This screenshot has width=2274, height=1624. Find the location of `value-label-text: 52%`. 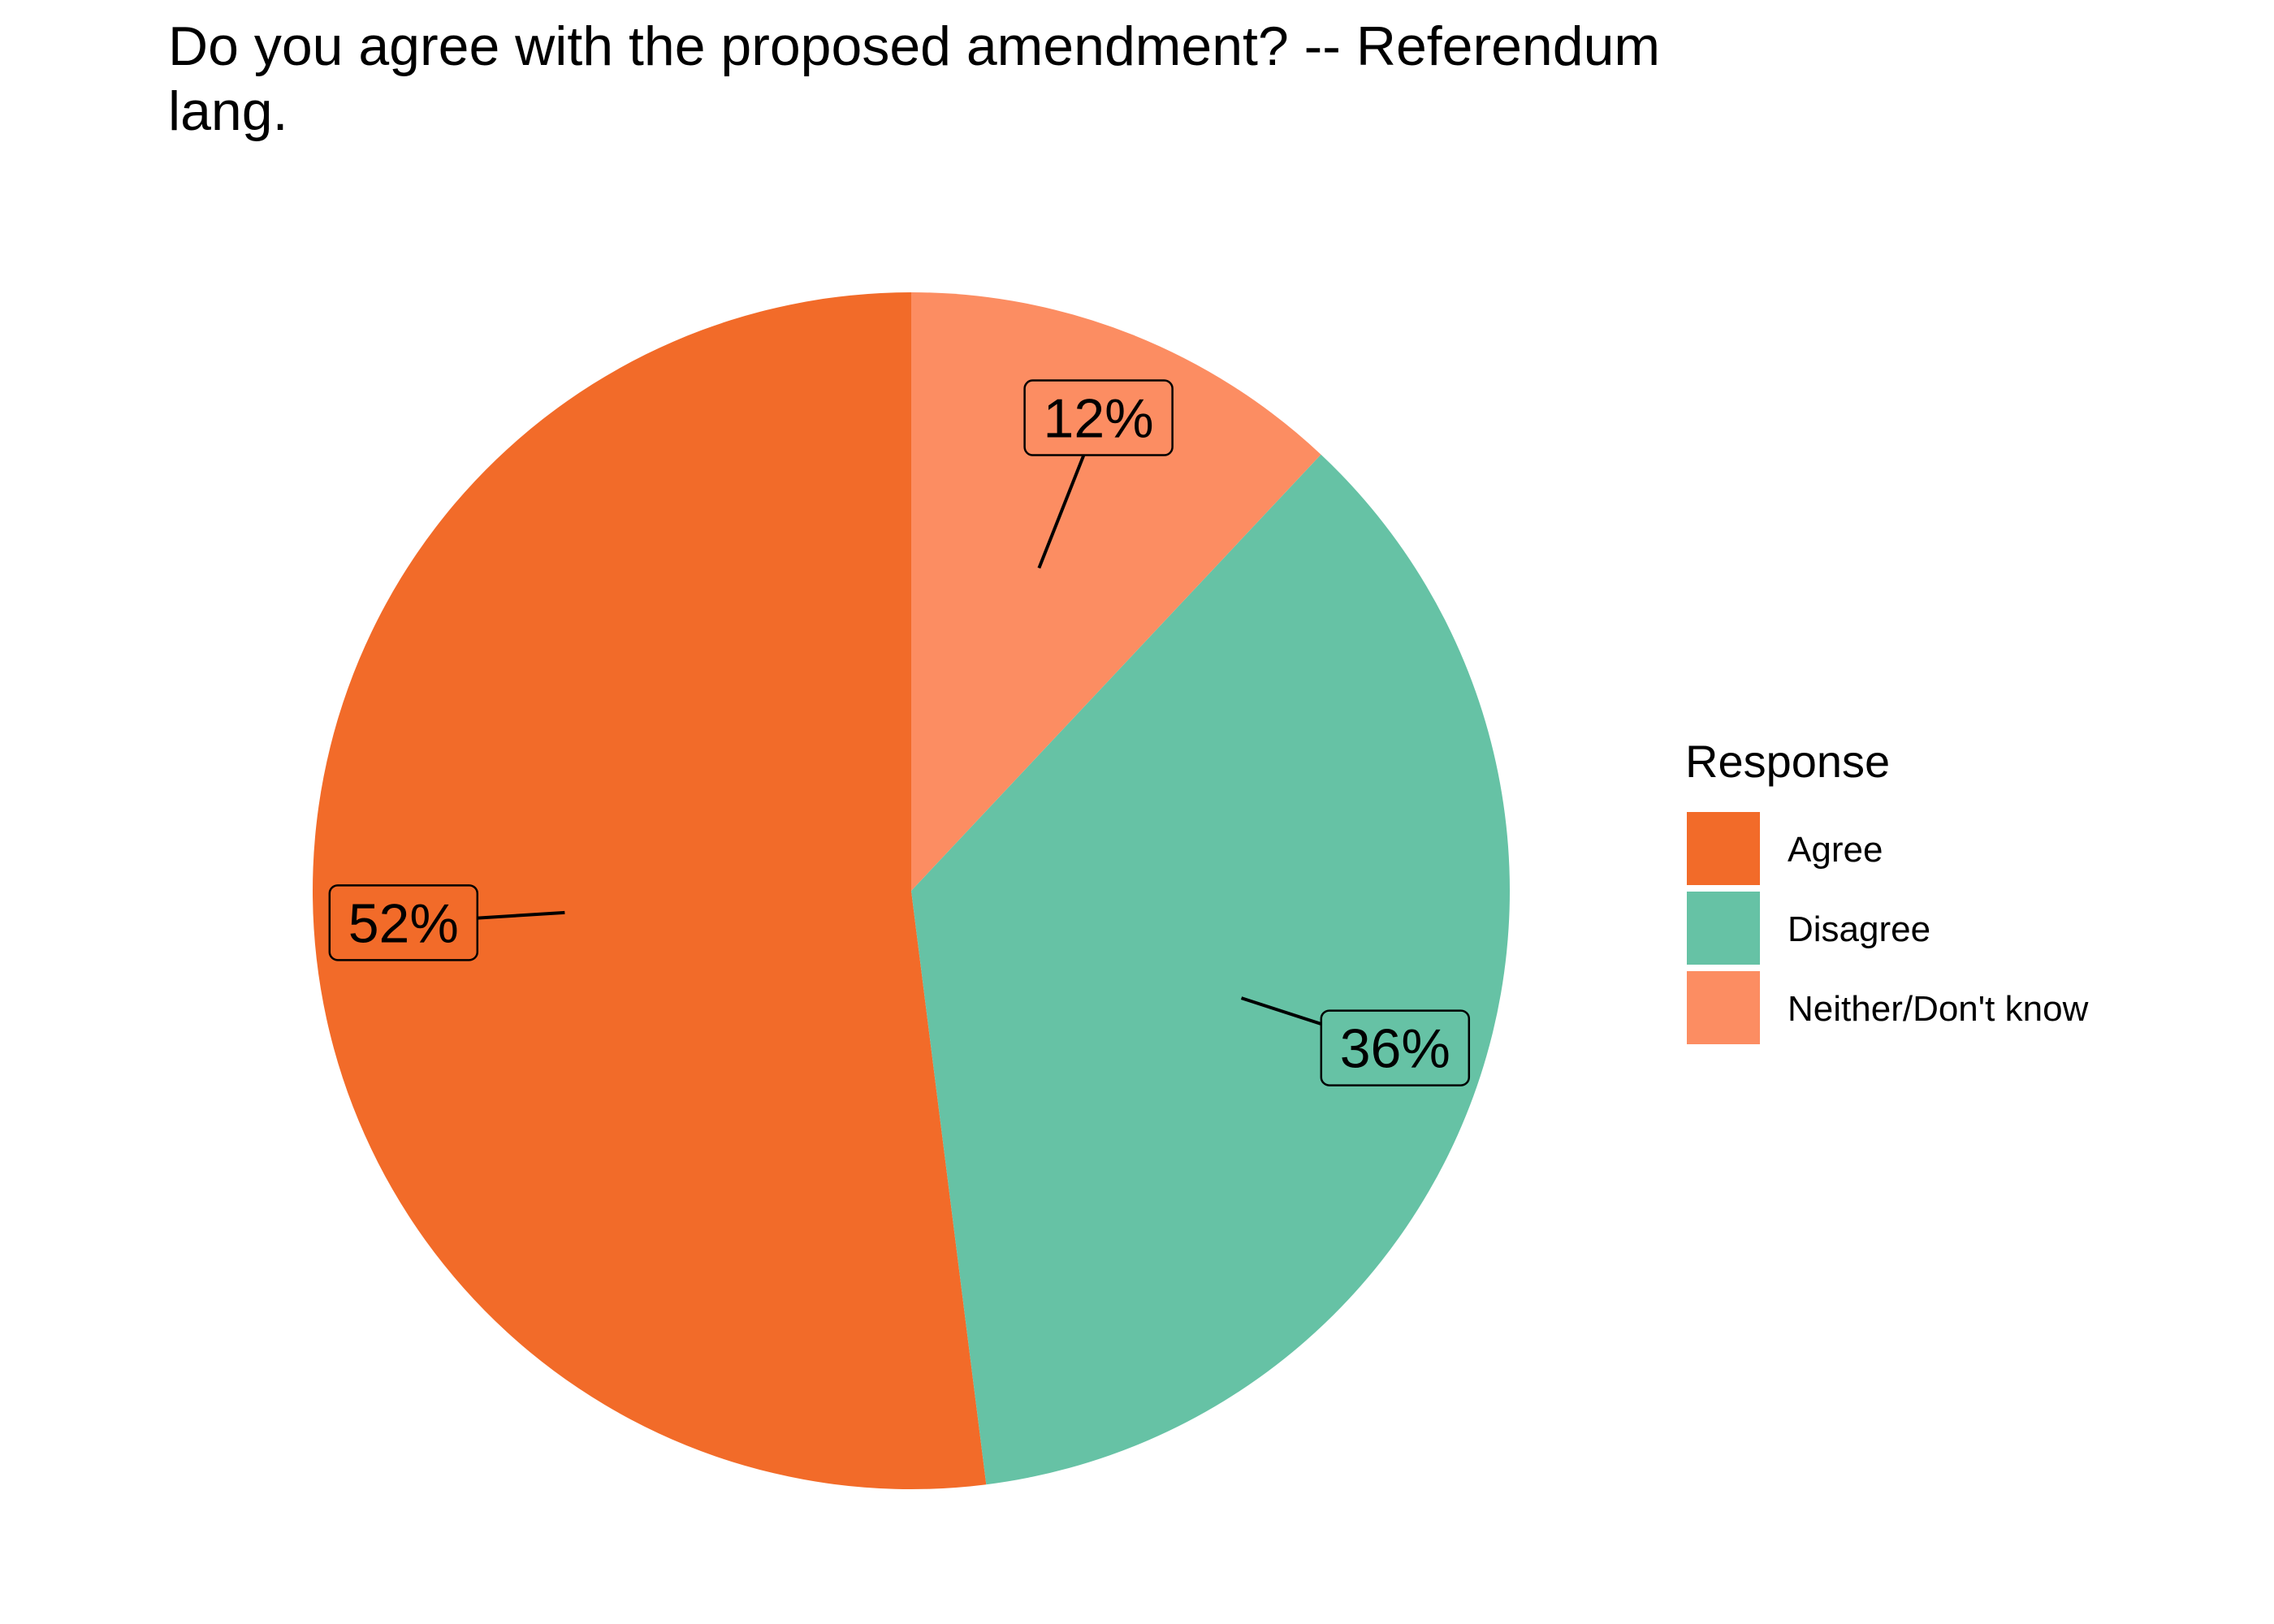

value-label-text: 52% is located at coordinates (404, 923).